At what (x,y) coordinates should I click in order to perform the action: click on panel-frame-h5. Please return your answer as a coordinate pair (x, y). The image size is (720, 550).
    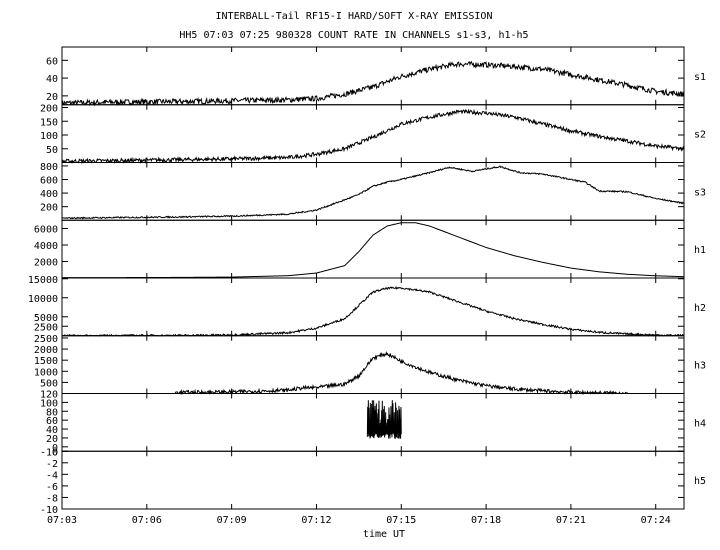
    Looking at the image, I should click on (373, 480).